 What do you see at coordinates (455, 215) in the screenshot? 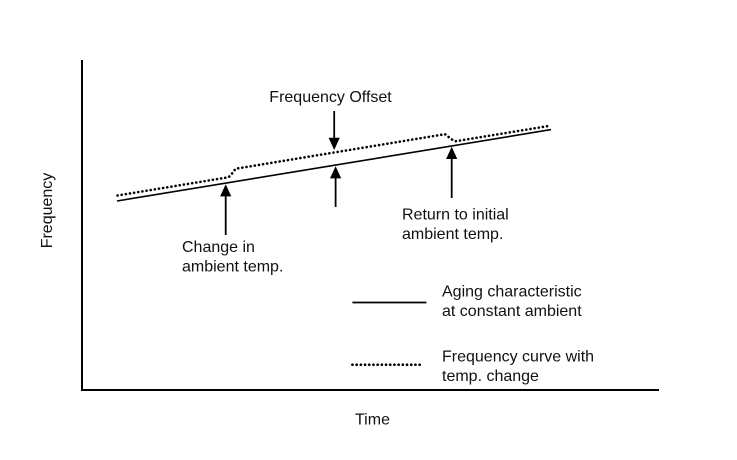
I see `svg-text: Return to initial` at bounding box center [455, 215].